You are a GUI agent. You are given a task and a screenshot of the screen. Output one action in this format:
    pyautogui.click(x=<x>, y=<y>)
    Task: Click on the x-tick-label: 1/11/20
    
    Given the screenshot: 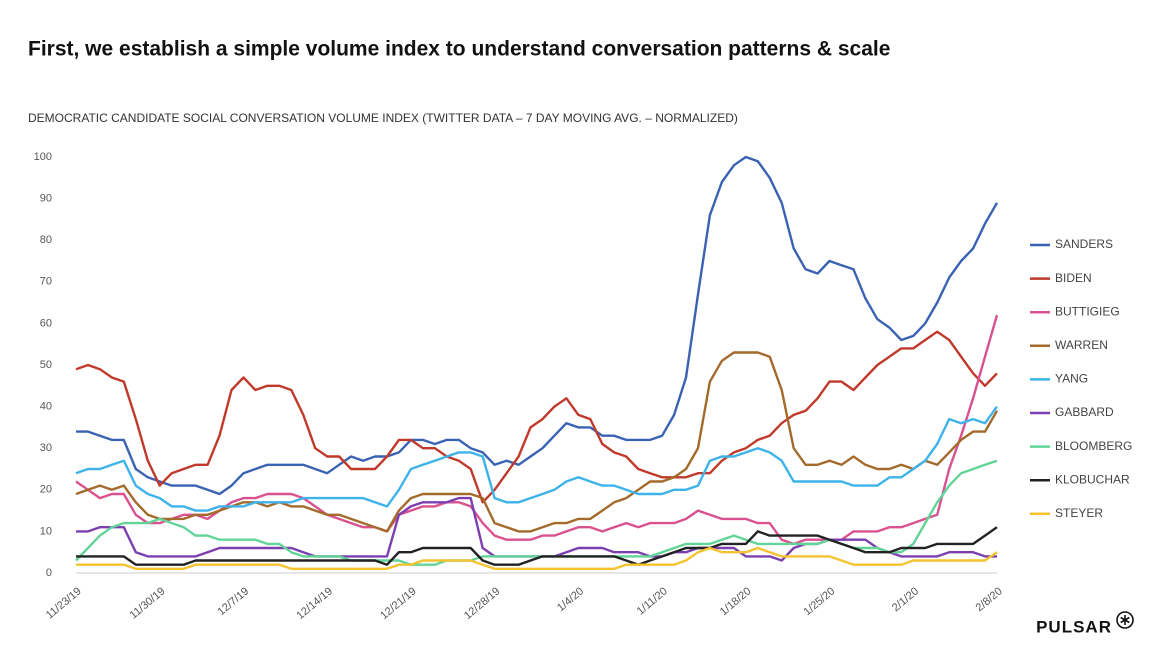 What is the action you would take?
    pyautogui.click(x=652, y=601)
    